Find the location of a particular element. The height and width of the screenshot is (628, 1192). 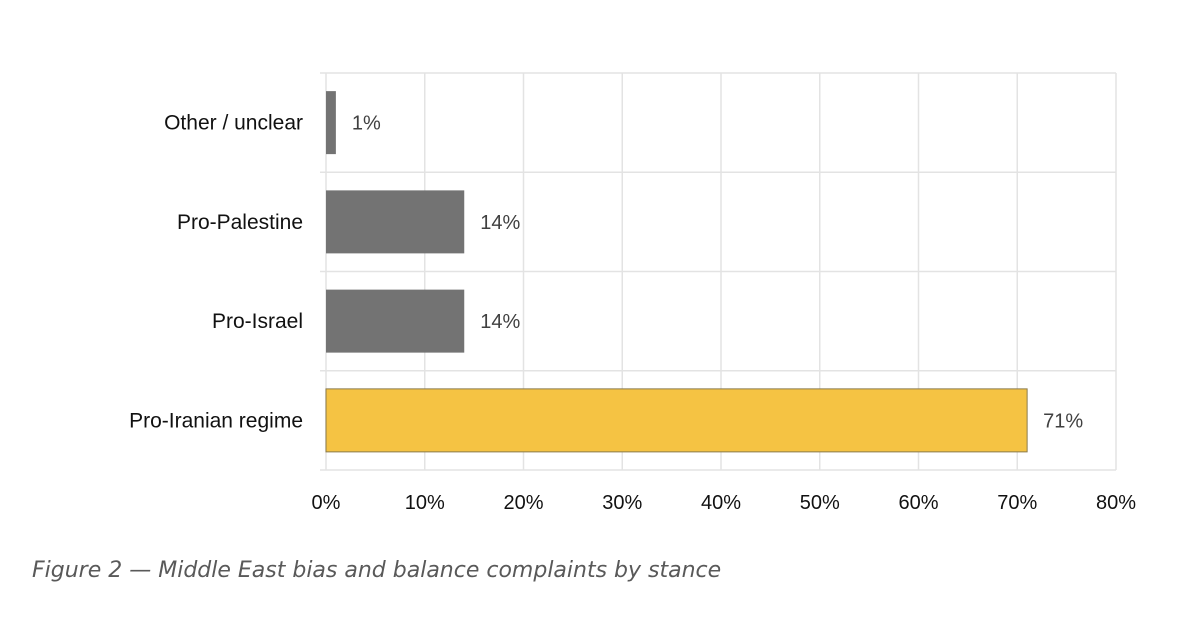

bar-other-unclear is located at coordinates (331, 123).